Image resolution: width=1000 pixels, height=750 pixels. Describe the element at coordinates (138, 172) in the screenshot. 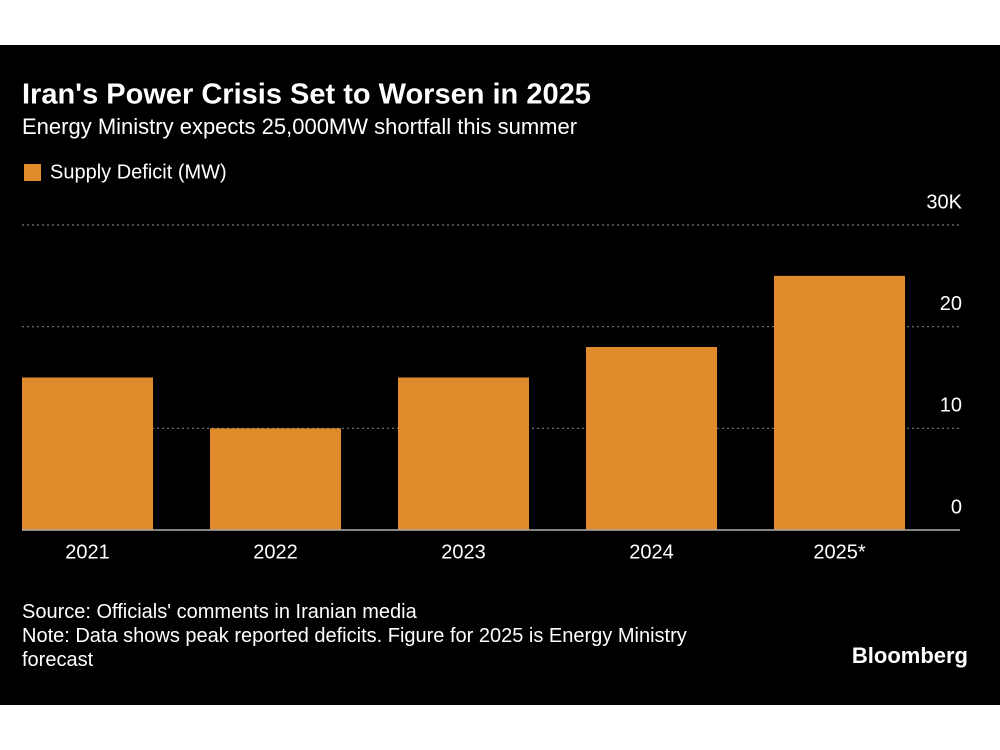

I see `legend-label: Supply Deficit (MW)` at that location.